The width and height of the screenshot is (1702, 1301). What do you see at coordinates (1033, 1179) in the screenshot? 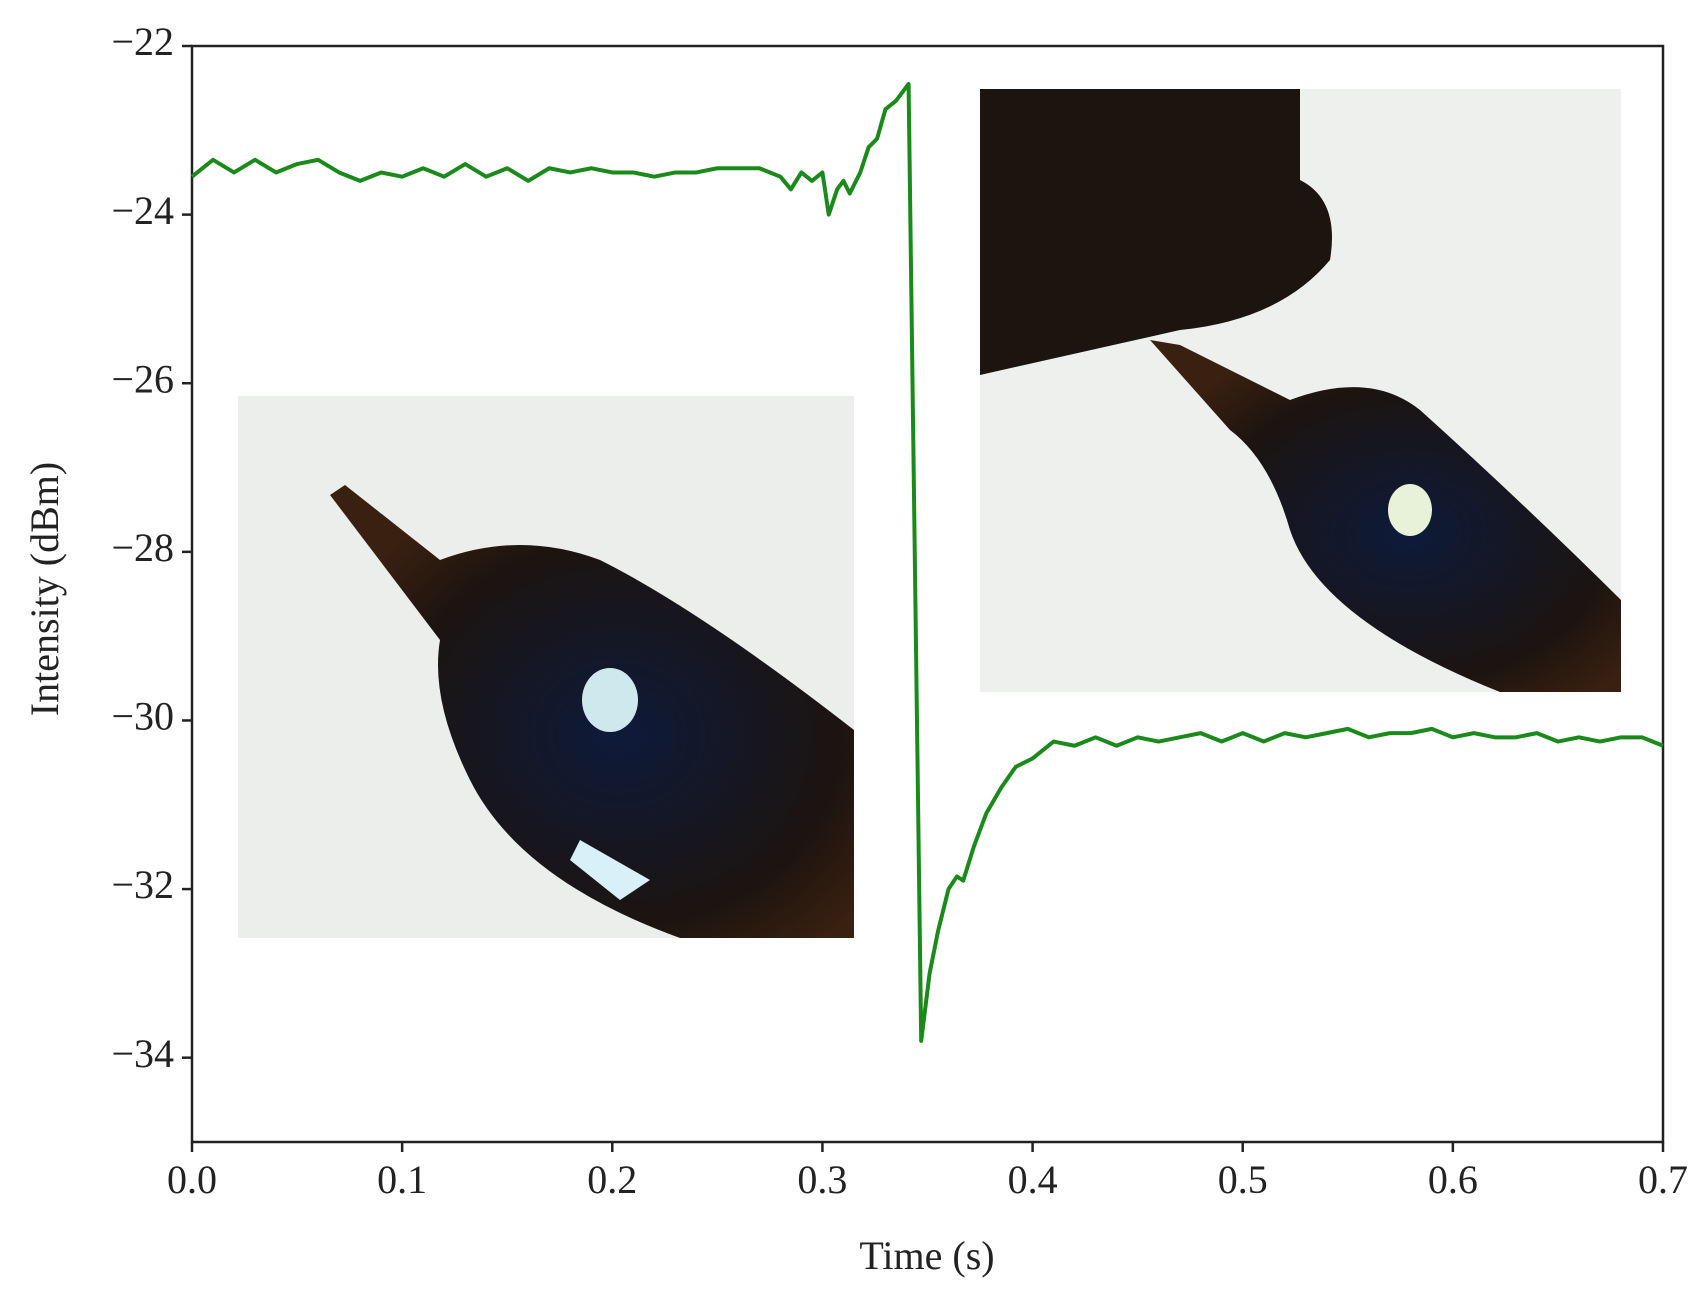
I see `x-tick-label: 0.4` at bounding box center [1033, 1179].